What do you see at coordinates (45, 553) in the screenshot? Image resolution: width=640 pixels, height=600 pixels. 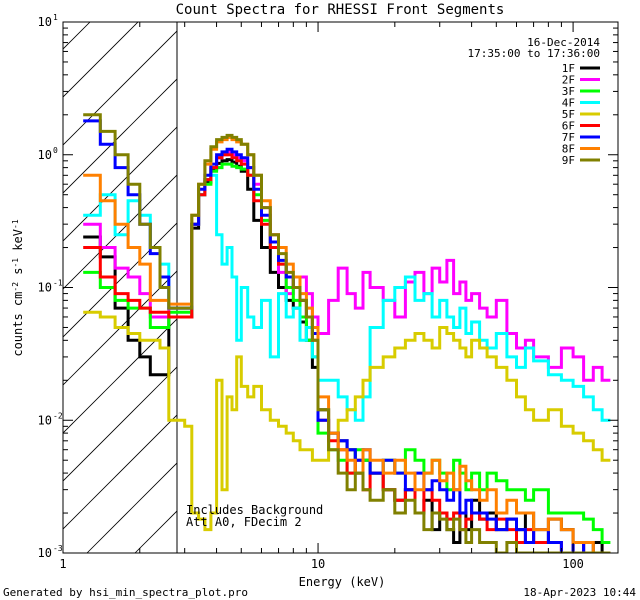 I see `y-tick-label-0: 10` at bounding box center [45, 553].